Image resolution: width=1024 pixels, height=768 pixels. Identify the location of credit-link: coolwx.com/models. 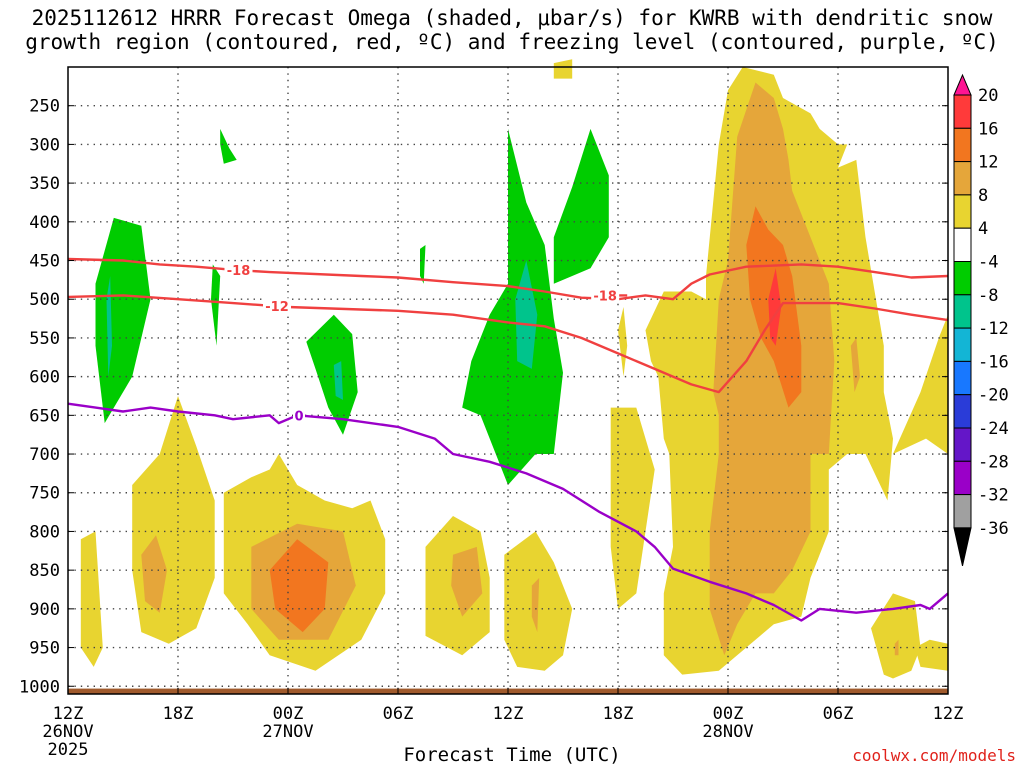
(934, 755).